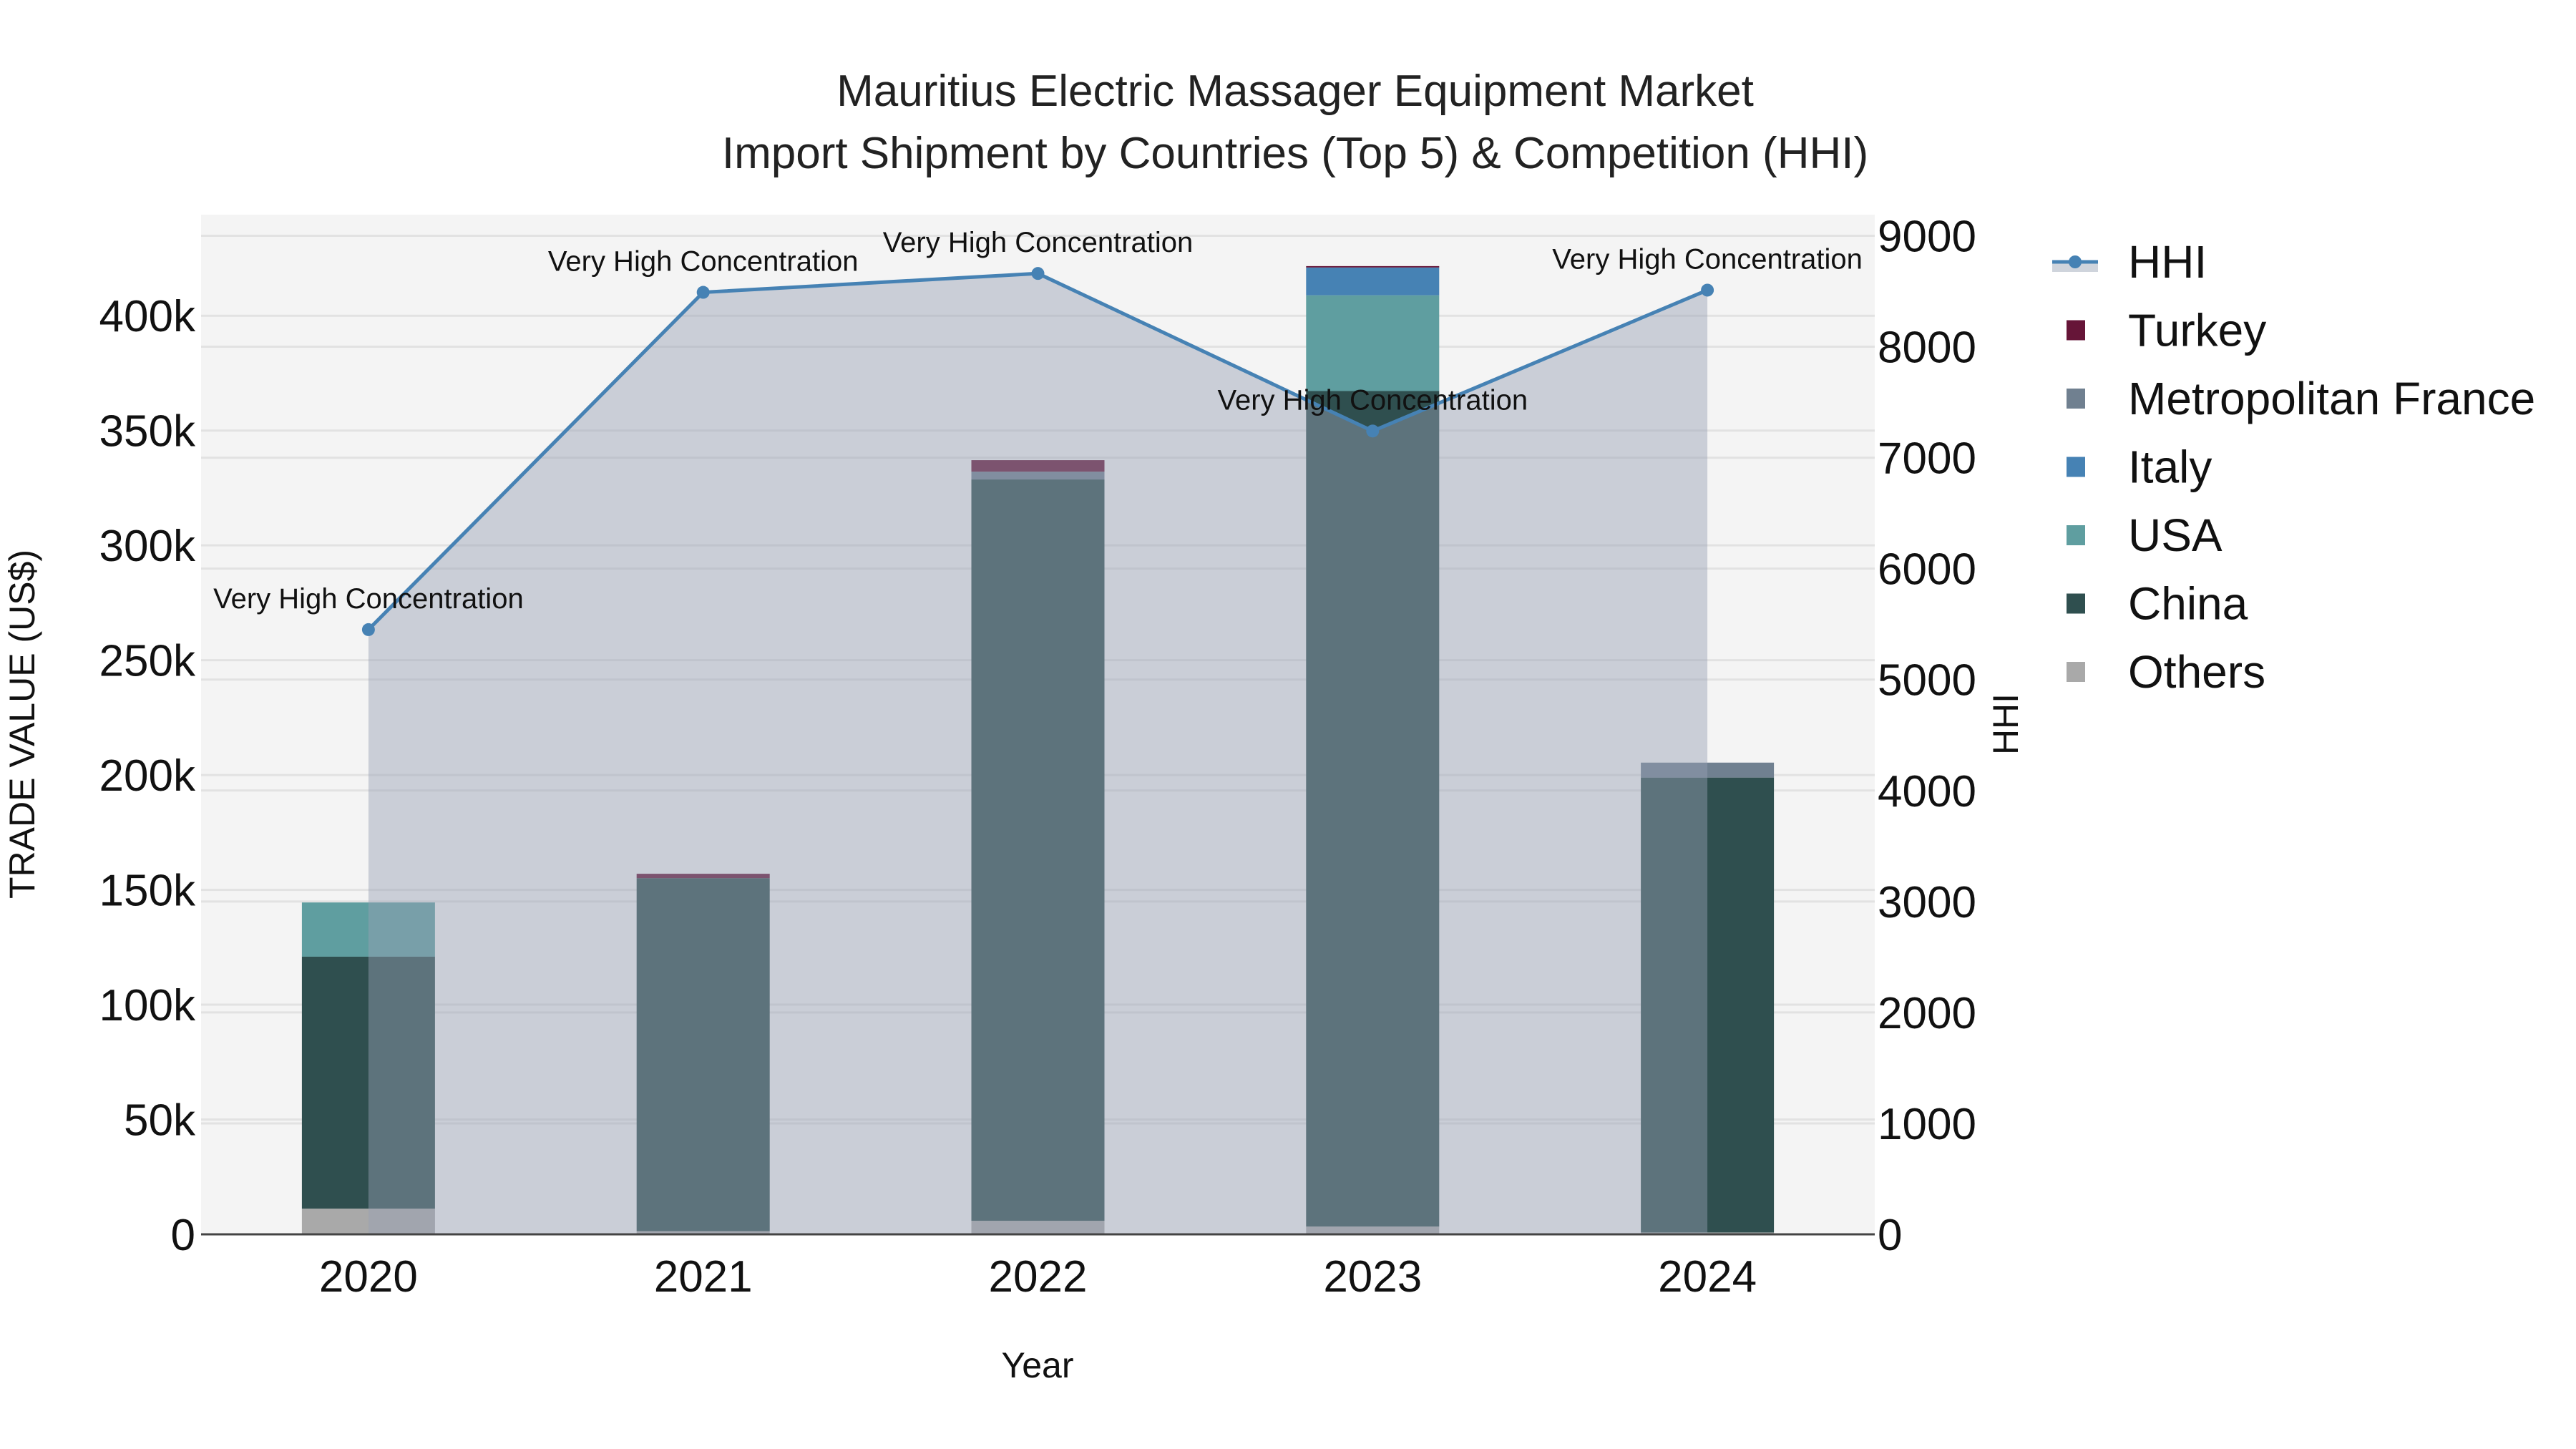 This screenshot has height=1449, width=2576. I want to click on x-axis-title: Year, so click(1037, 1365).